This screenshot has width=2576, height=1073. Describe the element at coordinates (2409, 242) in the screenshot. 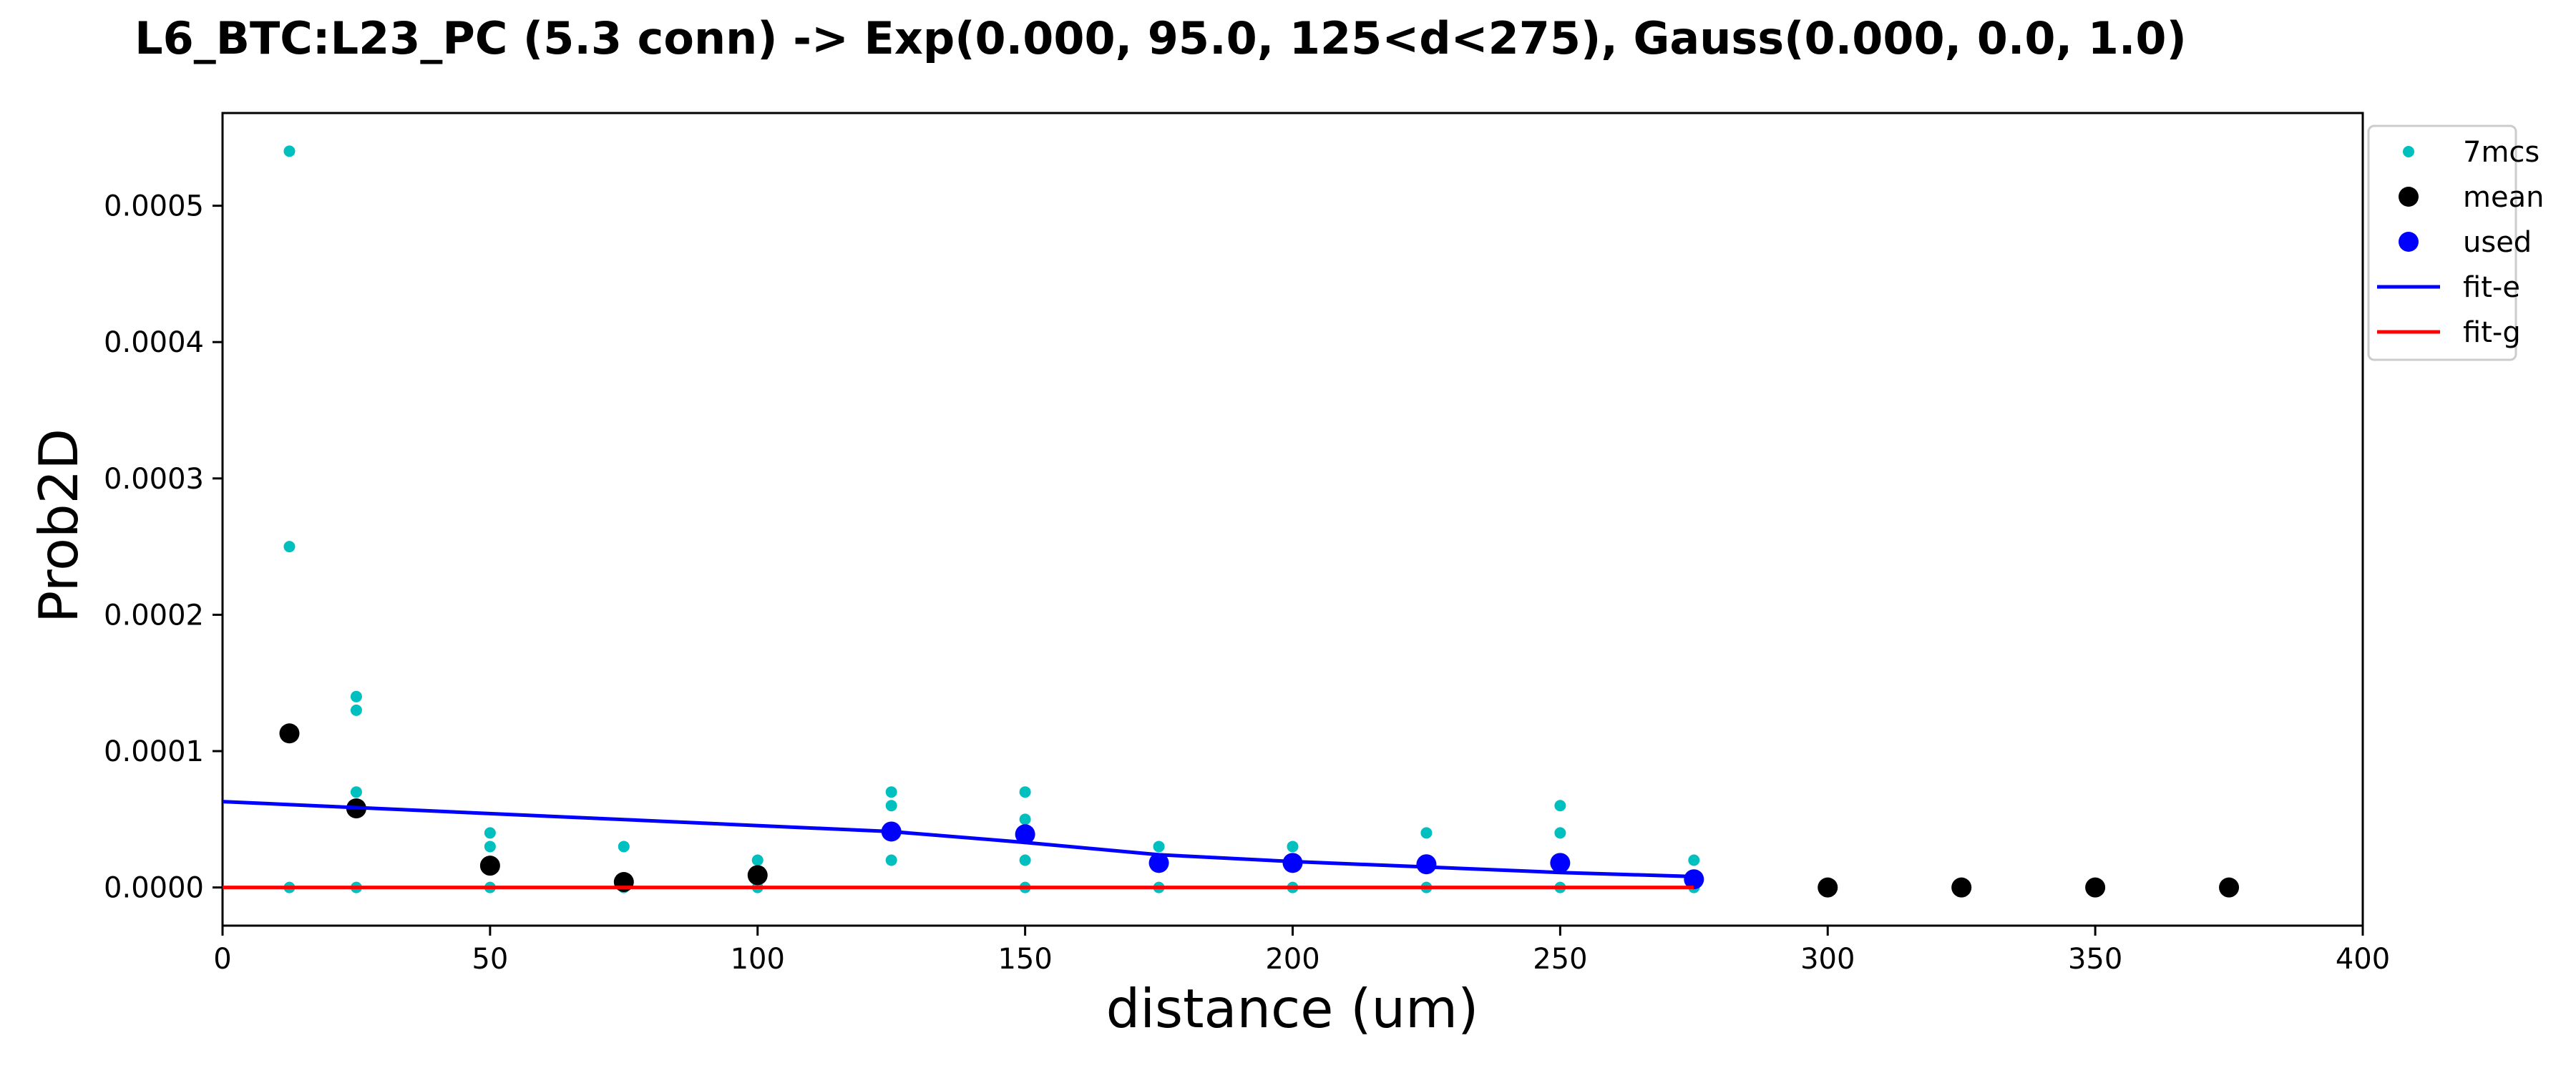

I see `legend-swatch-used` at that location.